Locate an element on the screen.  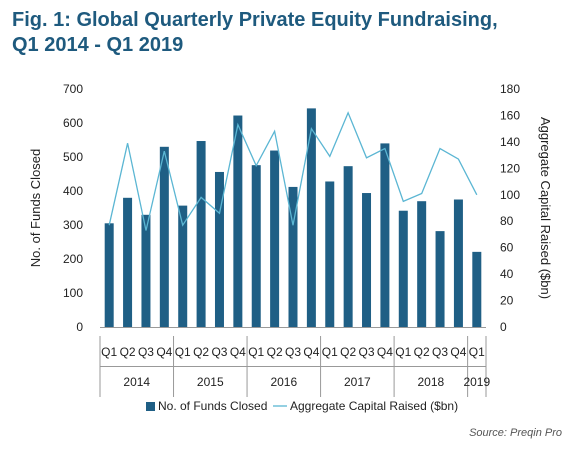
source-note: Source: Preqin Pro is located at coordinates (515, 433).